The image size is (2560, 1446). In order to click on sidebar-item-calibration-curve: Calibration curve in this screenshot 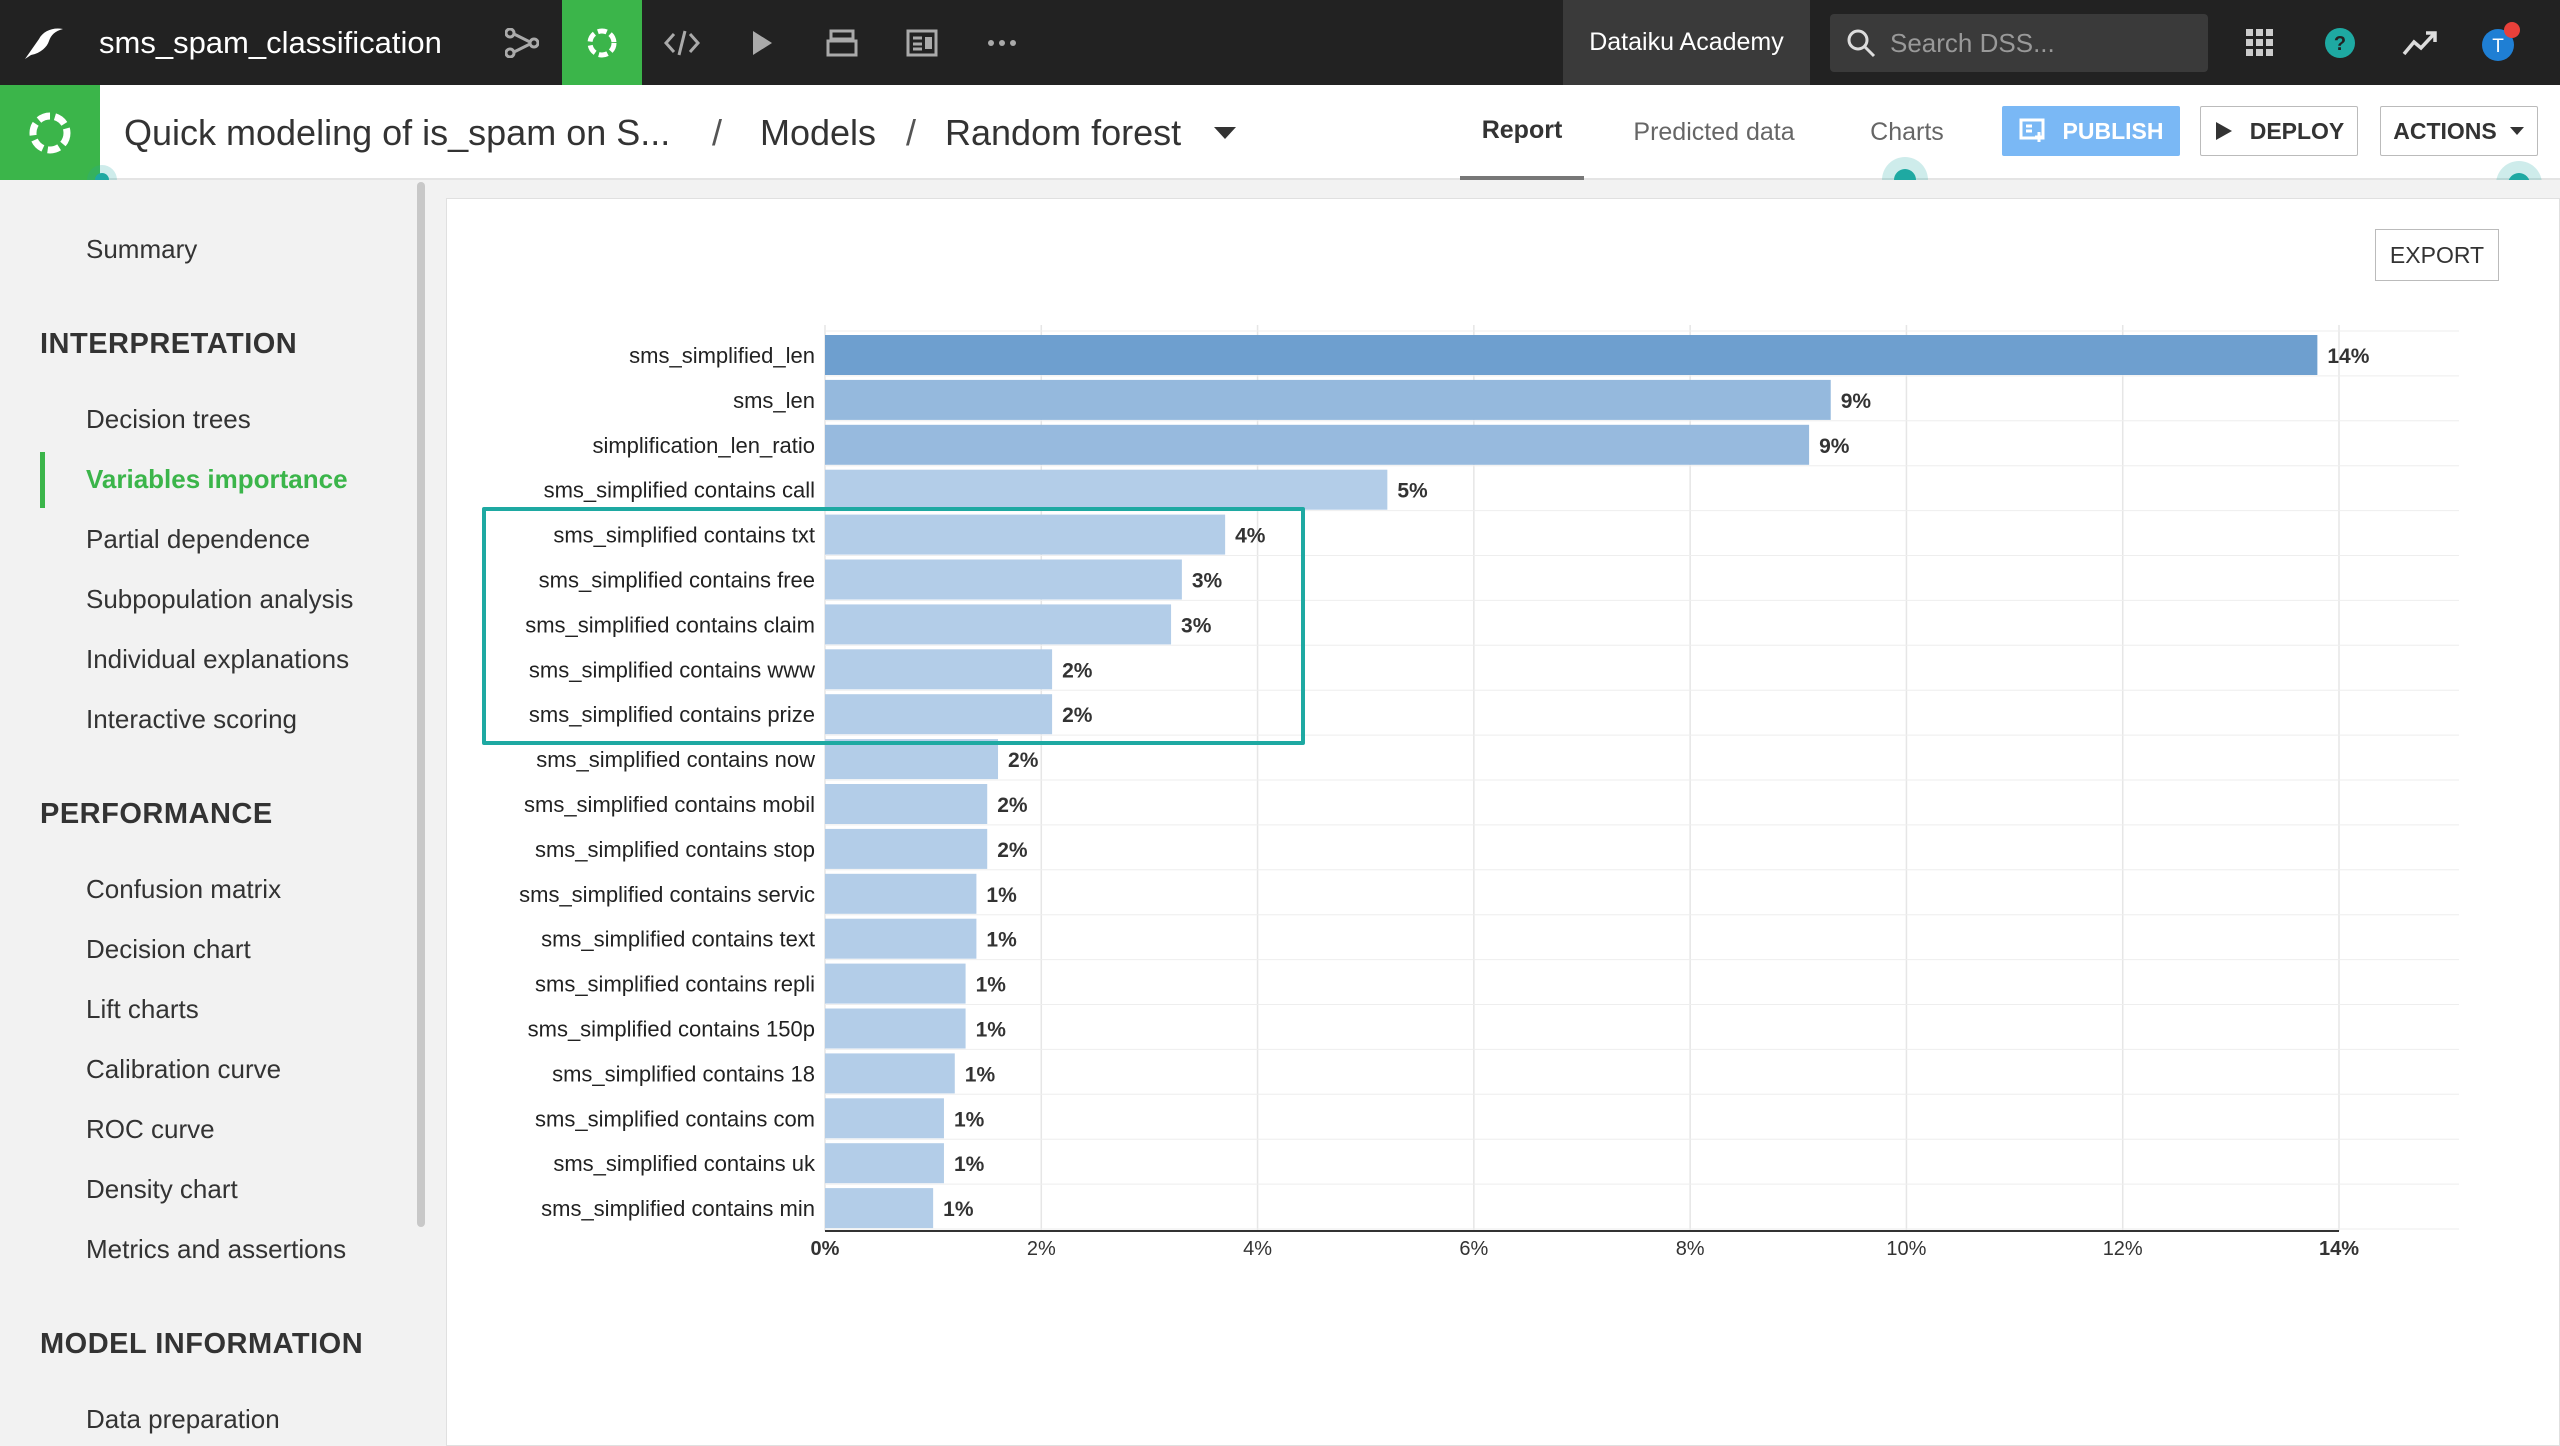, I will do `click(184, 1069)`.